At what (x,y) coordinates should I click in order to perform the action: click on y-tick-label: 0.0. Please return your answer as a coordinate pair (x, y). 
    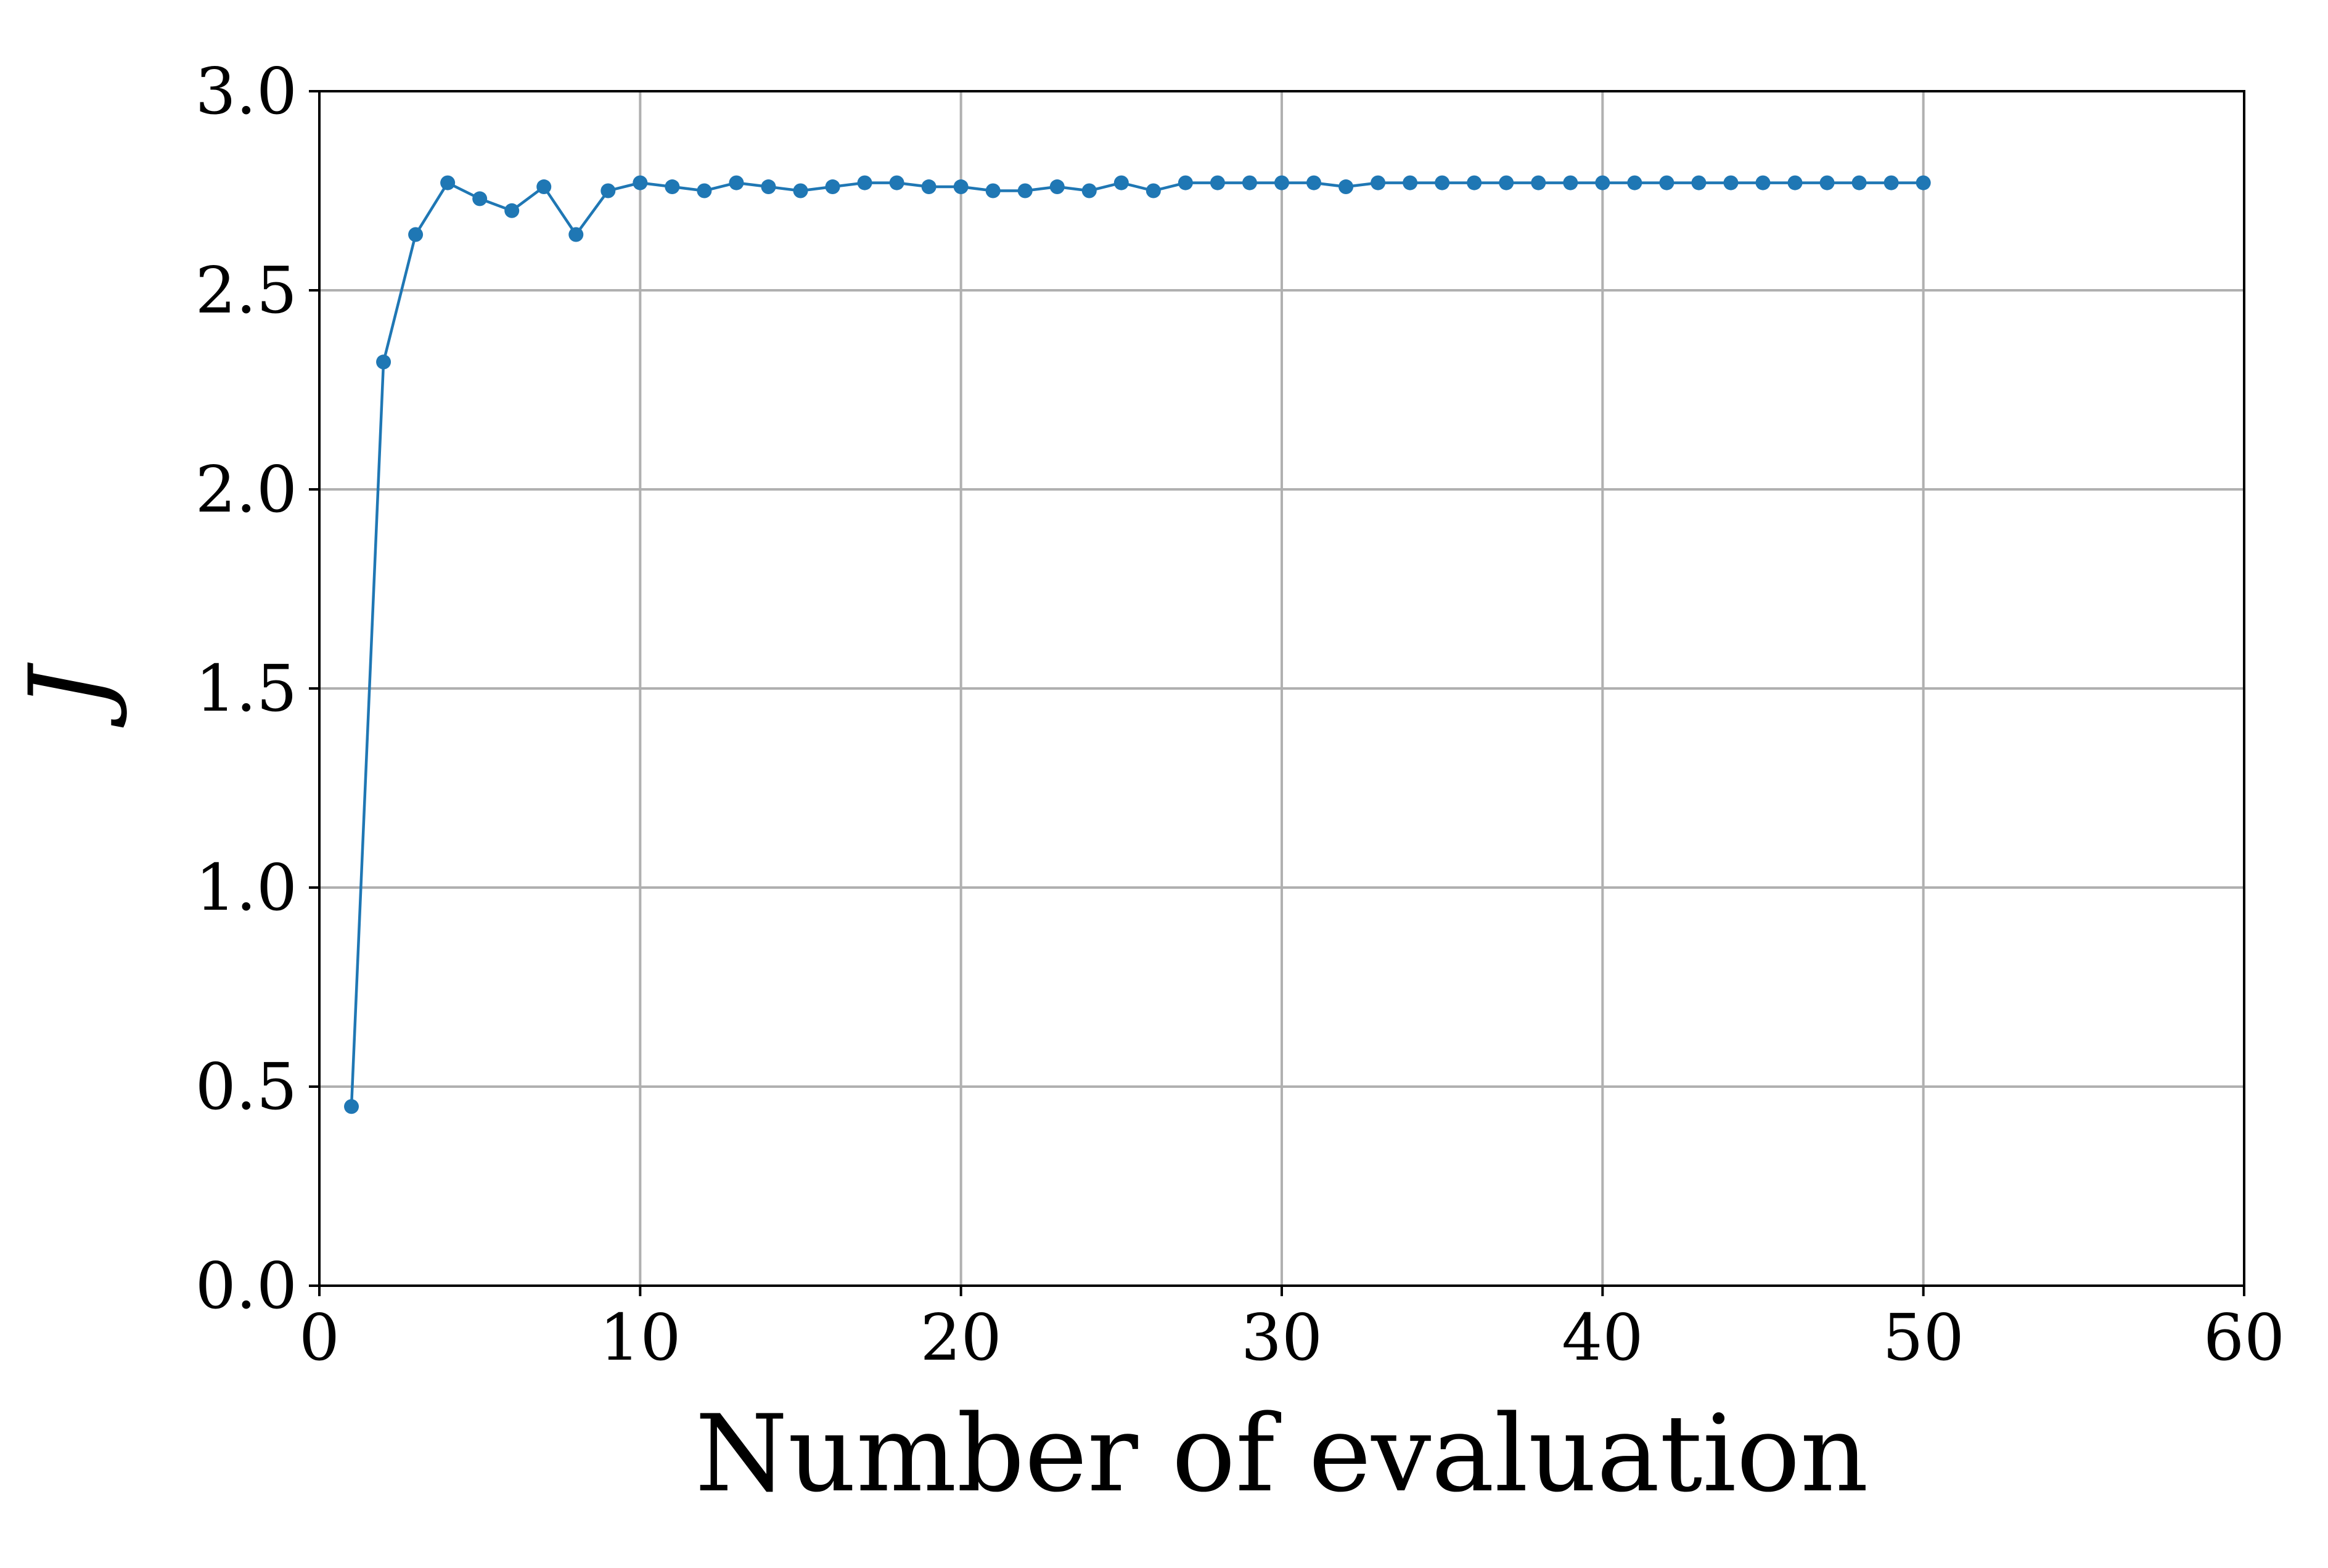
    Looking at the image, I should click on (246, 1285).